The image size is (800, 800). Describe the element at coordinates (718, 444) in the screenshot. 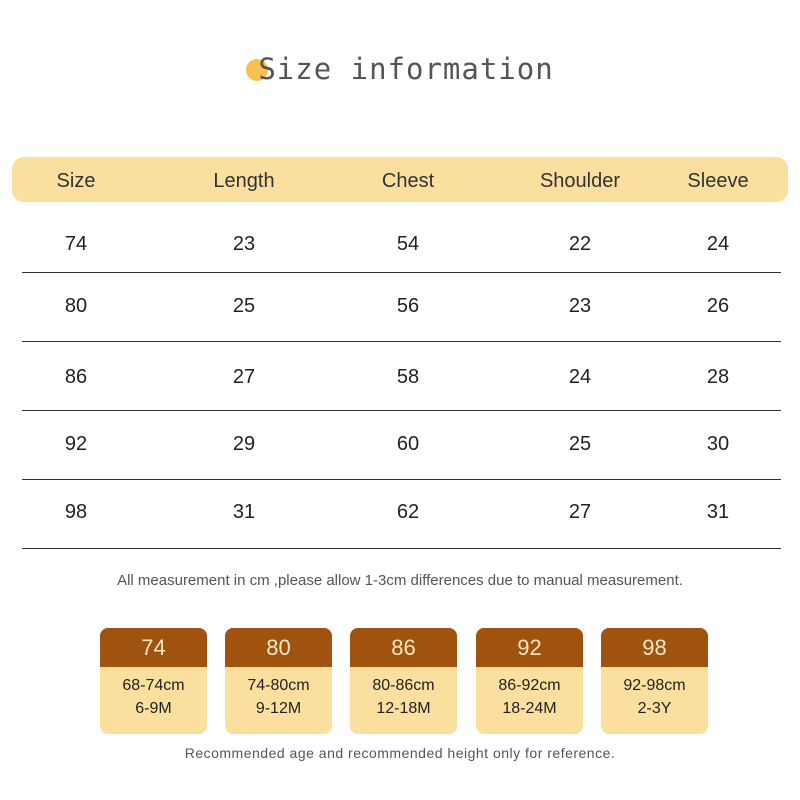

I see `table-cell: 30` at that location.